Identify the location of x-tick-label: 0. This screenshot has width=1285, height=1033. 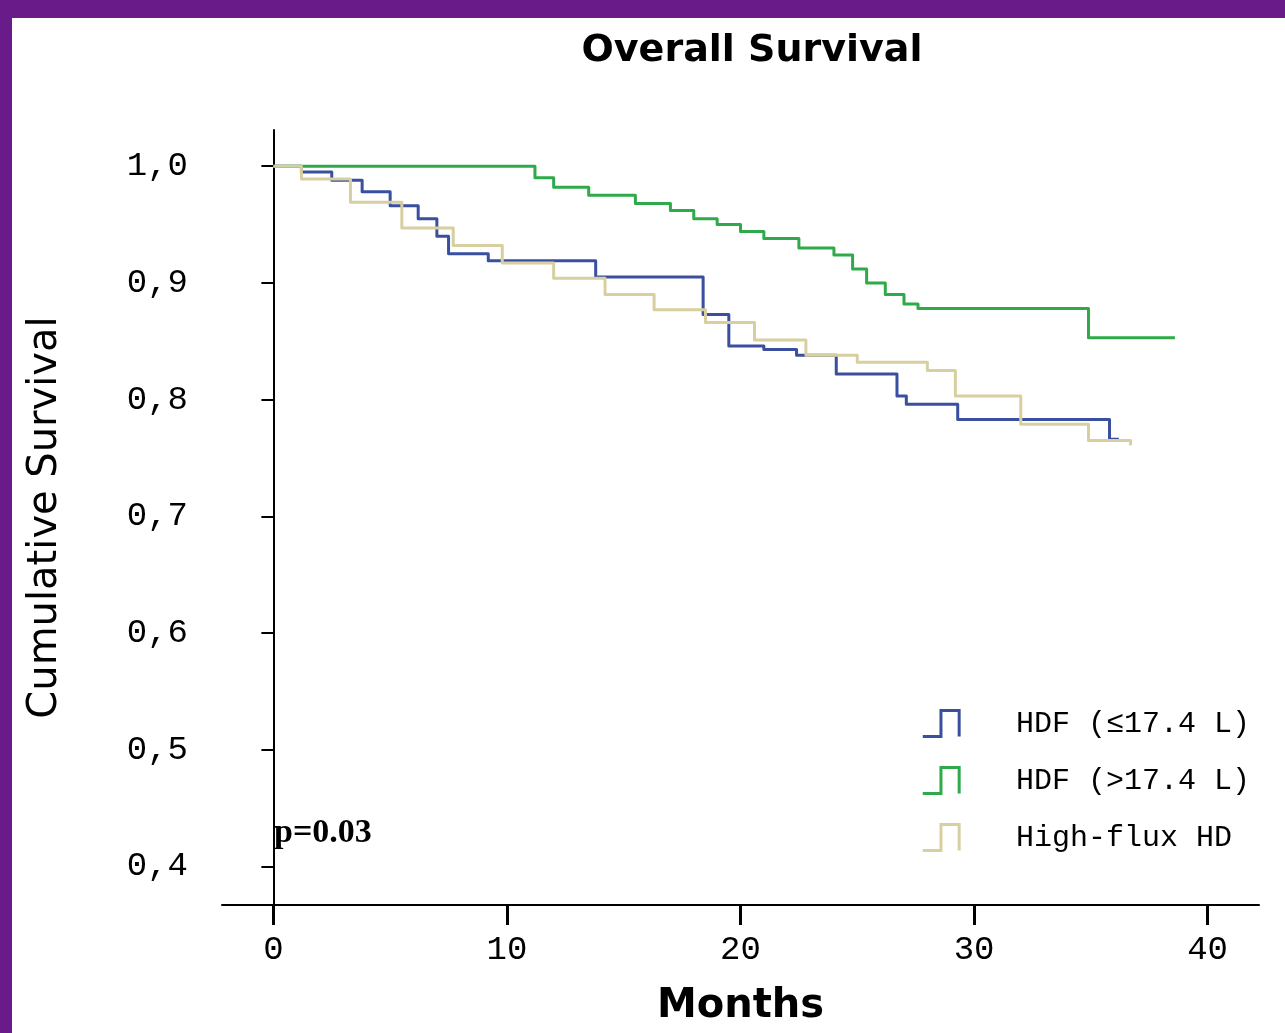
(273, 950).